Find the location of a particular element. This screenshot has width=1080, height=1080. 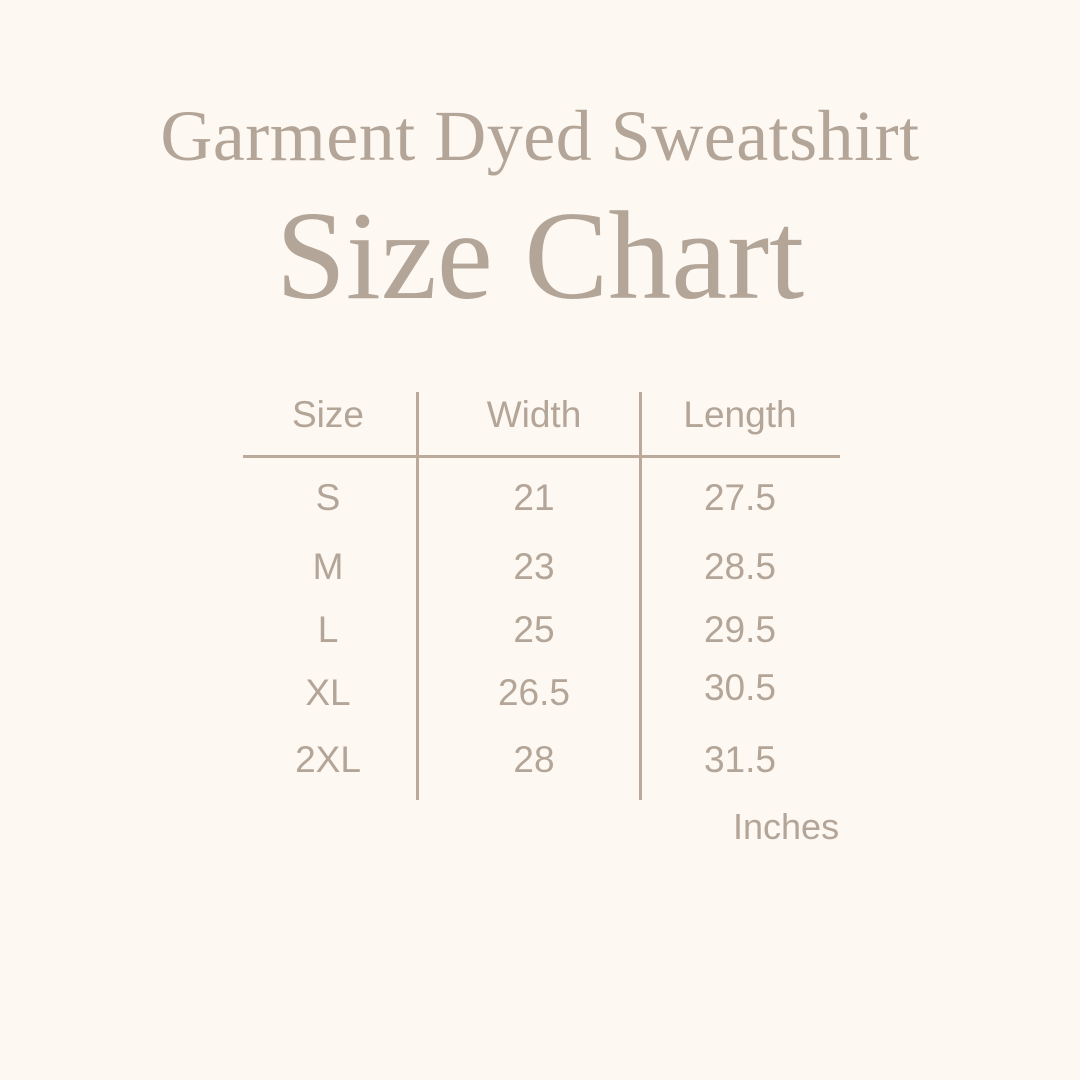

header-width: Width is located at coordinates (534, 414).